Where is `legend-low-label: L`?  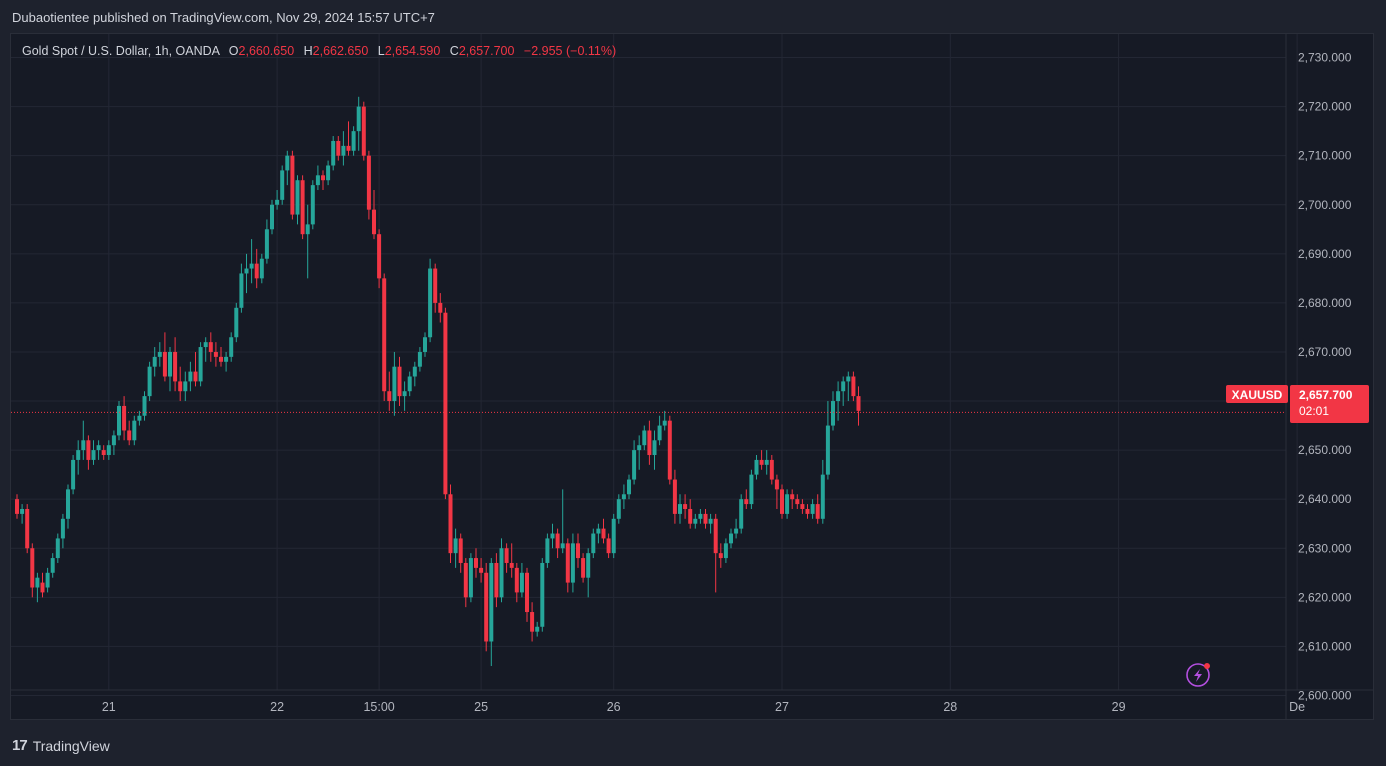 legend-low-label: L is located at coordinates (381, 51).